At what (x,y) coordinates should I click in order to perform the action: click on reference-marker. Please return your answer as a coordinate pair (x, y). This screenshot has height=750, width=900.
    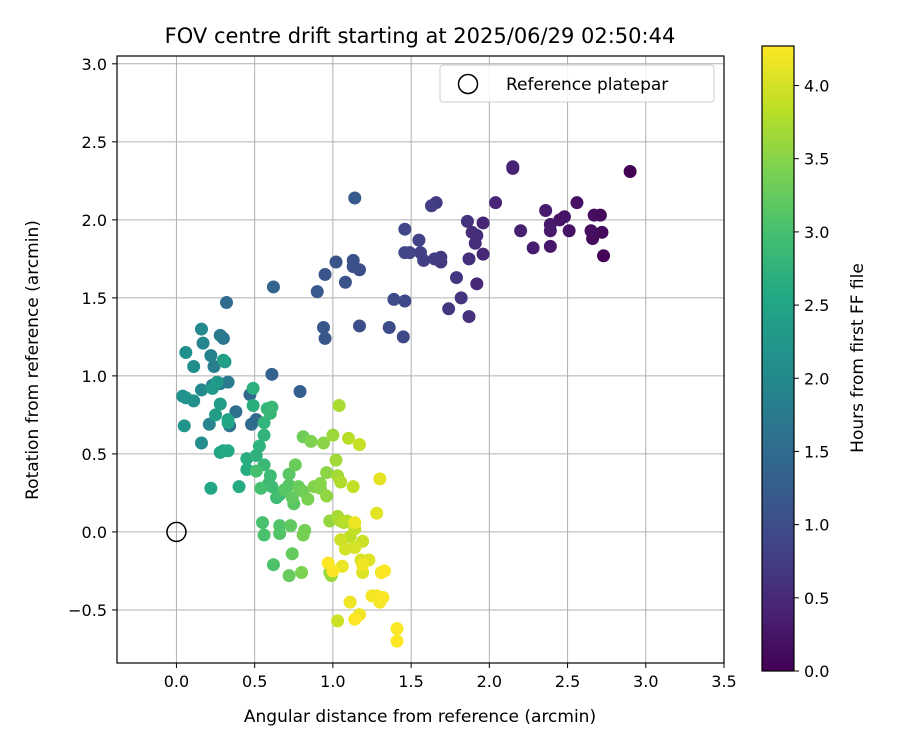
    Looking at the image, I should click on (176, 532).